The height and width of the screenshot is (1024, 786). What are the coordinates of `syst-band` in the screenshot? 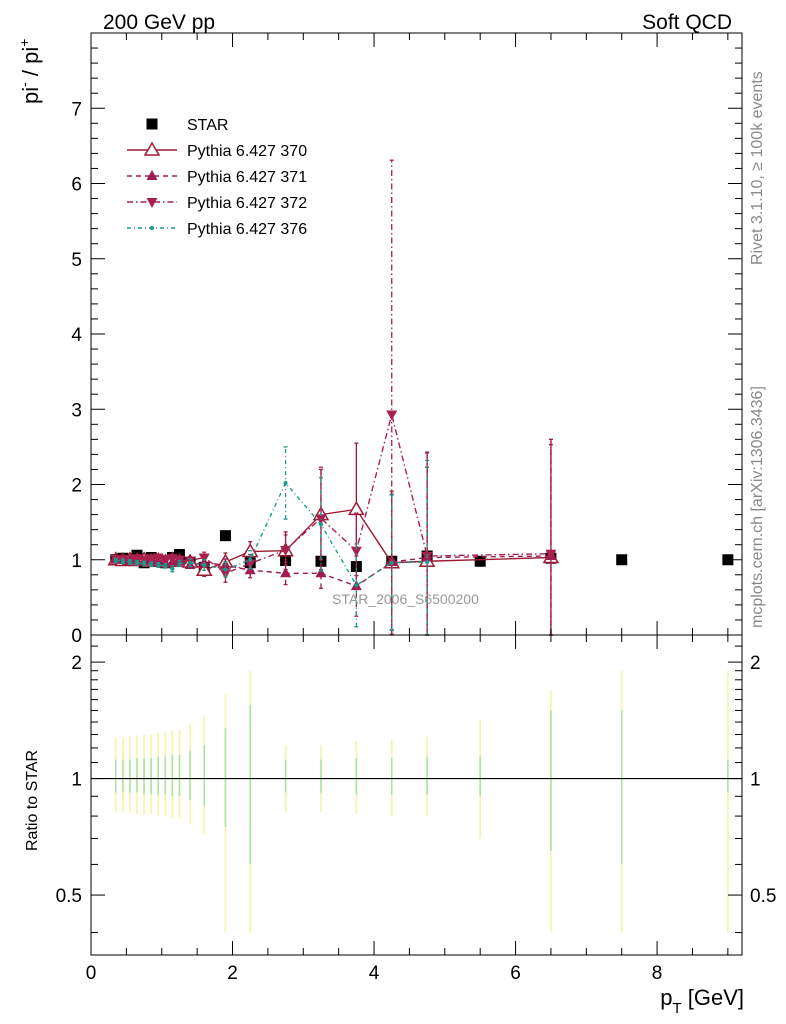 It's located at (728, 801).